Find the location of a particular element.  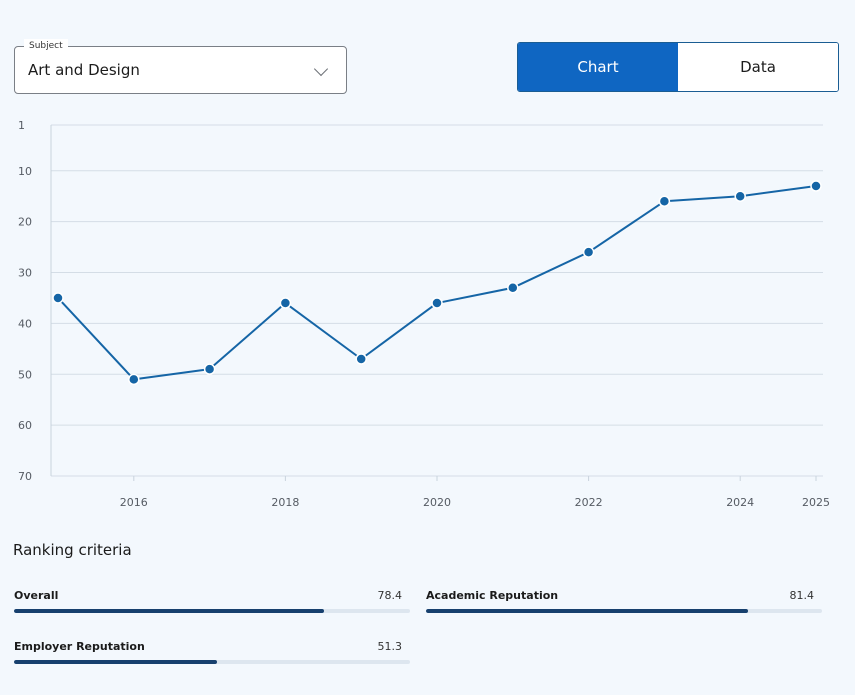

chart-tab: Chart is located at coordinates (598, 67).